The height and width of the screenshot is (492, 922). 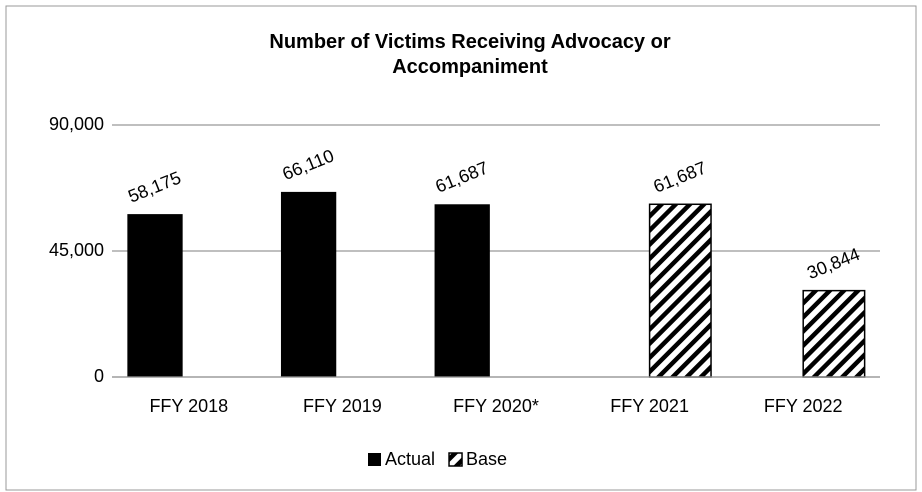 I want to click on y-tick-label: 45,000, so click(x=76, y=250).